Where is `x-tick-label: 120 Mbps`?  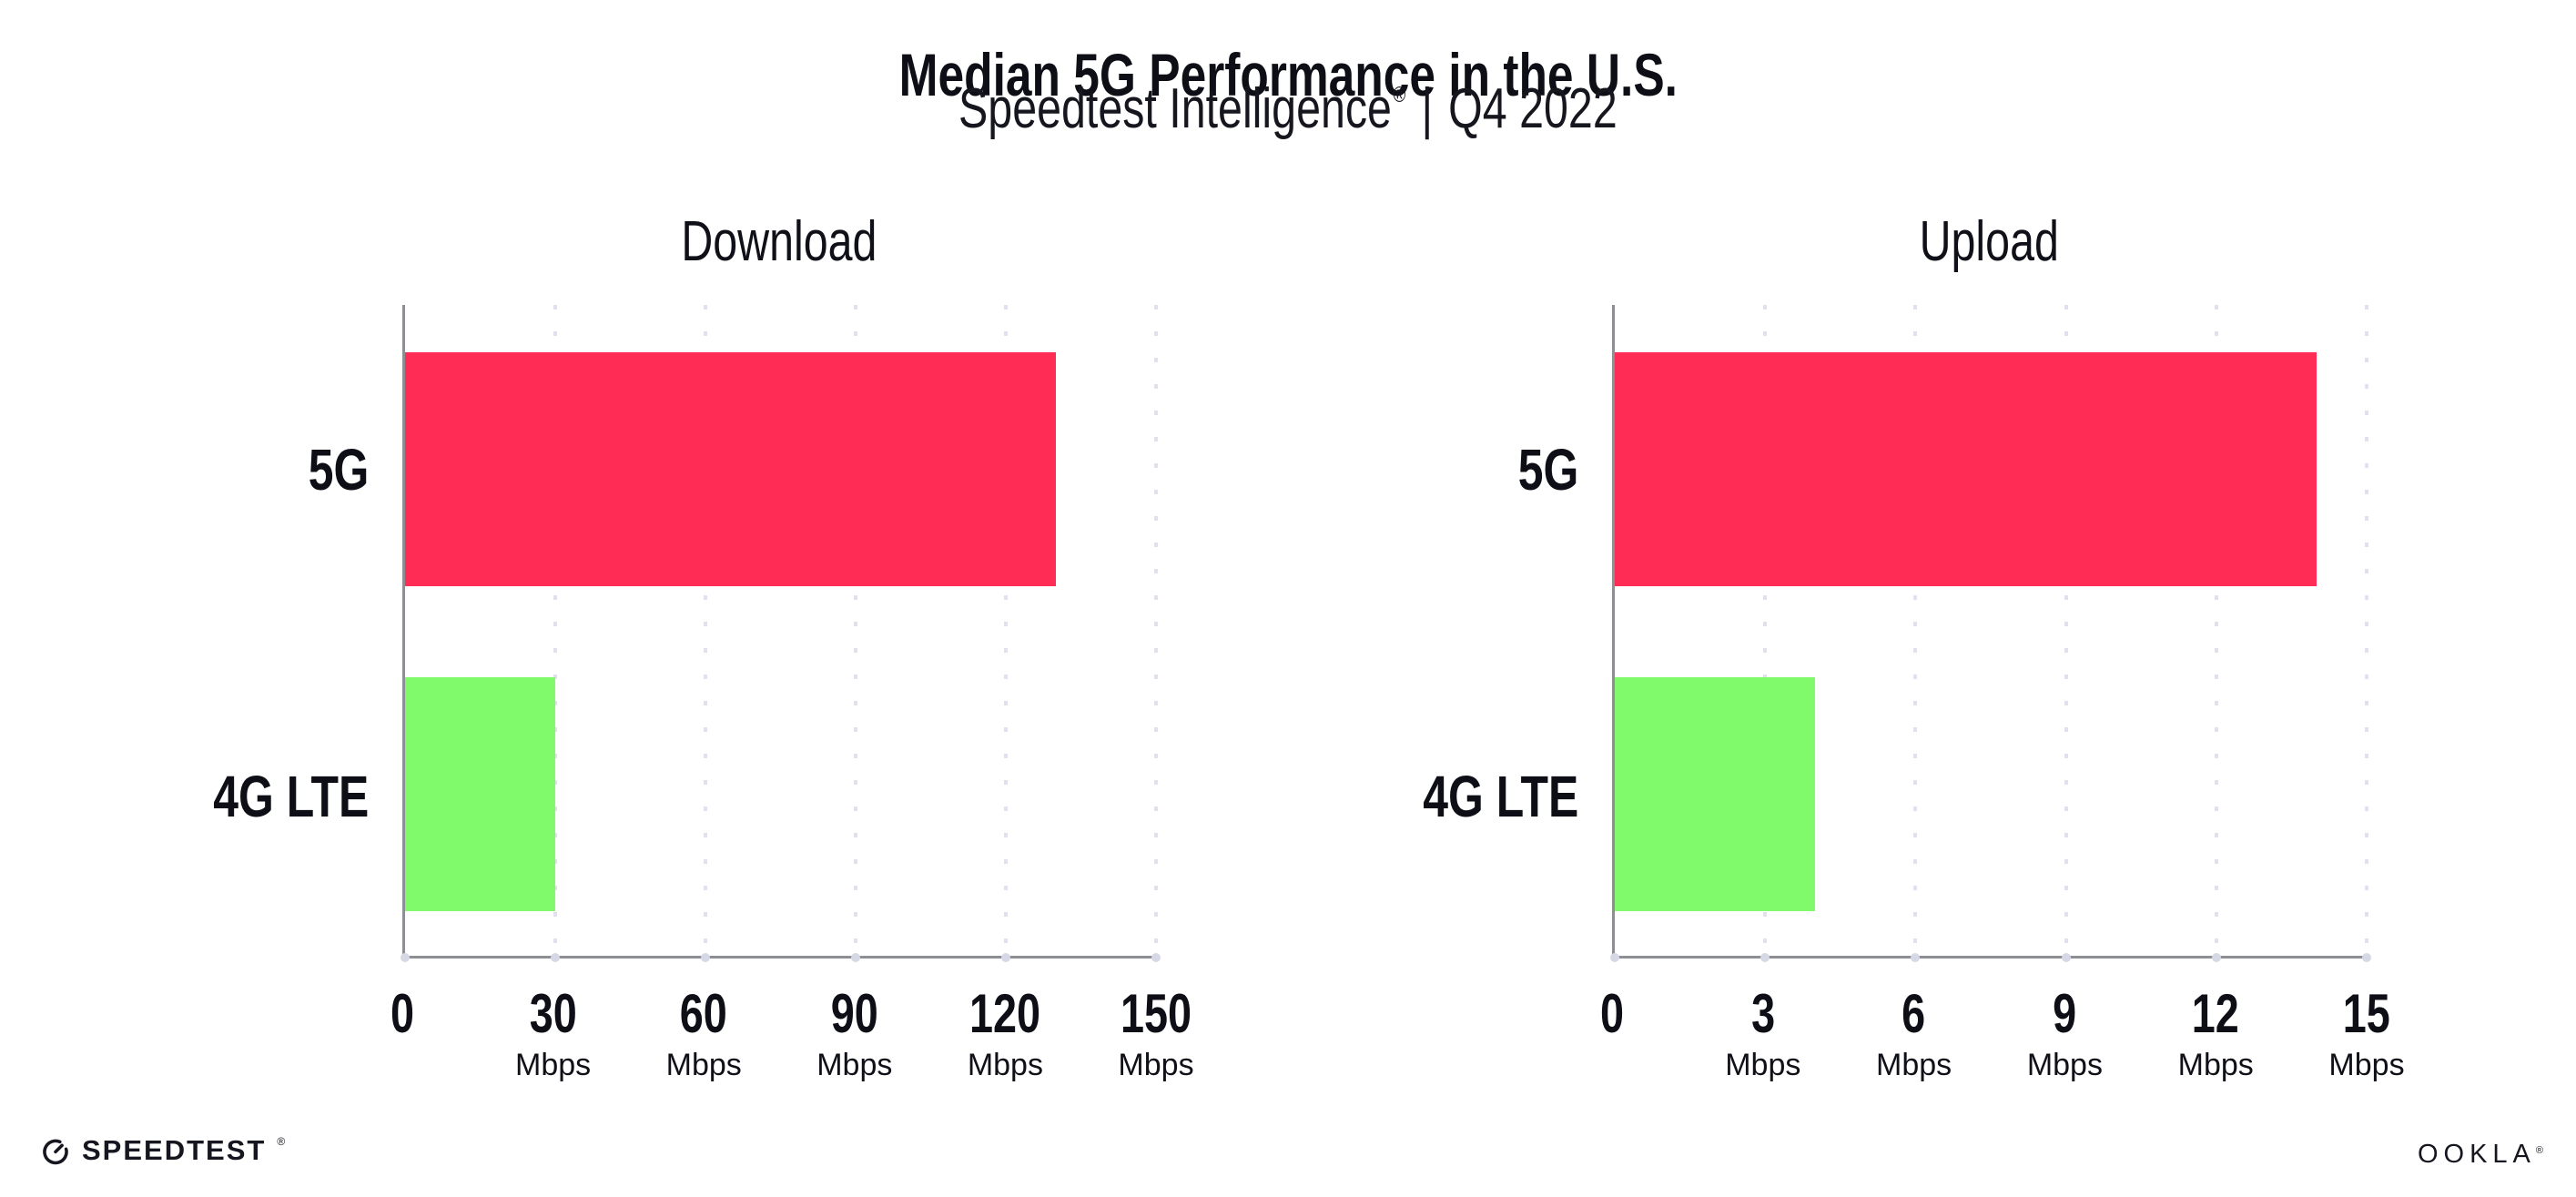 x-tick-label: 120 Mbps is located at coordinates (1005, 1034).